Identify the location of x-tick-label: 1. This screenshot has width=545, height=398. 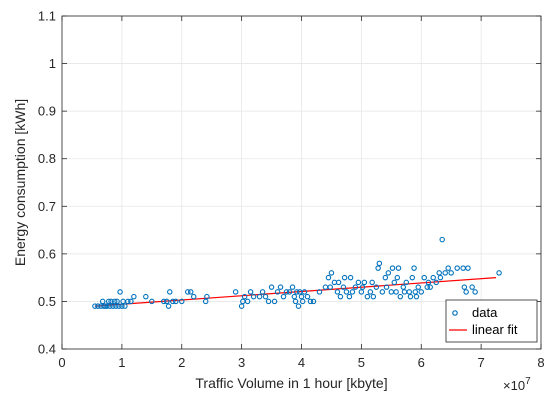
(121, 362).